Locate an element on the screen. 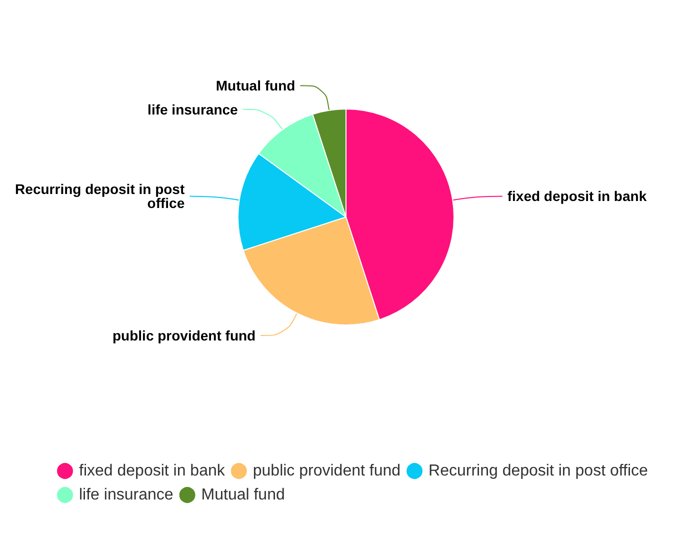  legend-label: Recurring deposit in post office is located at coordinates (538, 471).